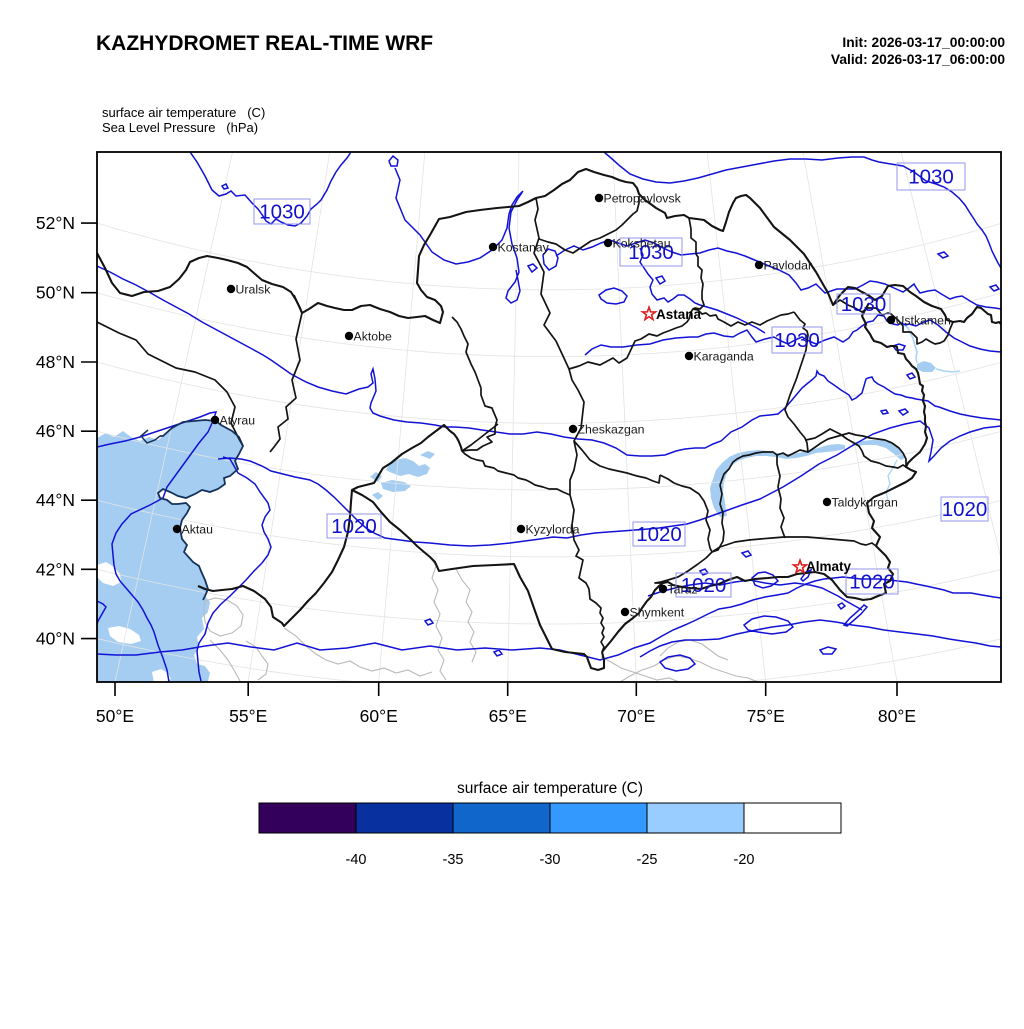 This screenshot has width=1024, height=1029. Describe the element at coordinates (829, 566) in the screenshot. I see `svg-text: Almaty` at that location.